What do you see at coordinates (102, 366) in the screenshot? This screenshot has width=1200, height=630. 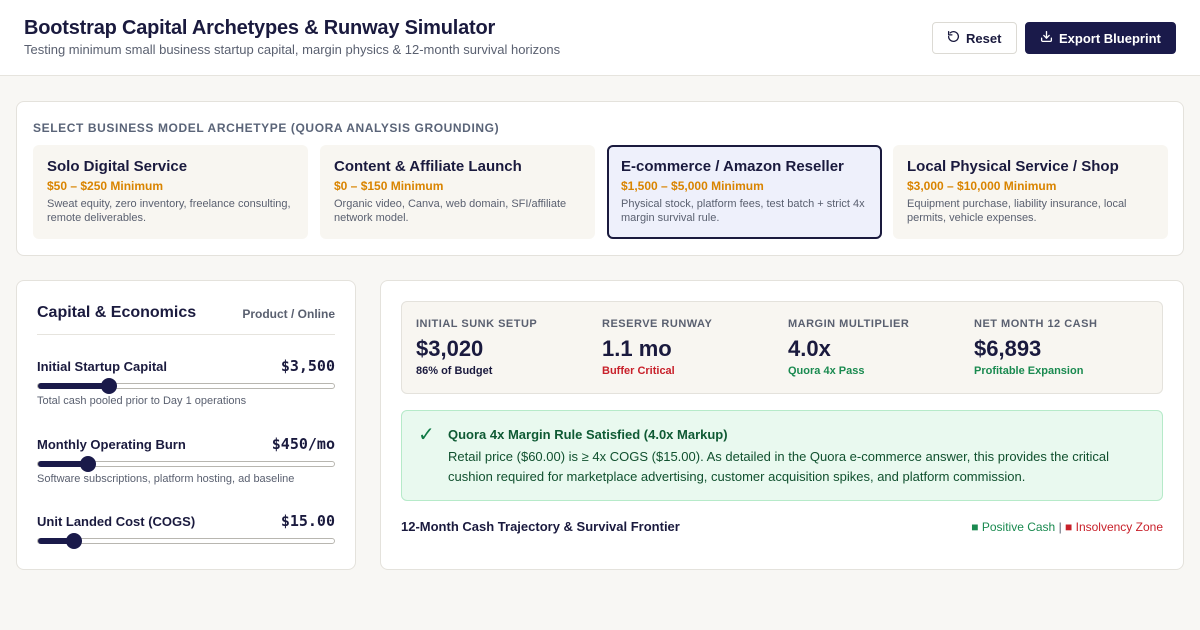 I see `field-label: Initial Startup Capital` at bounding box center [102, 366].